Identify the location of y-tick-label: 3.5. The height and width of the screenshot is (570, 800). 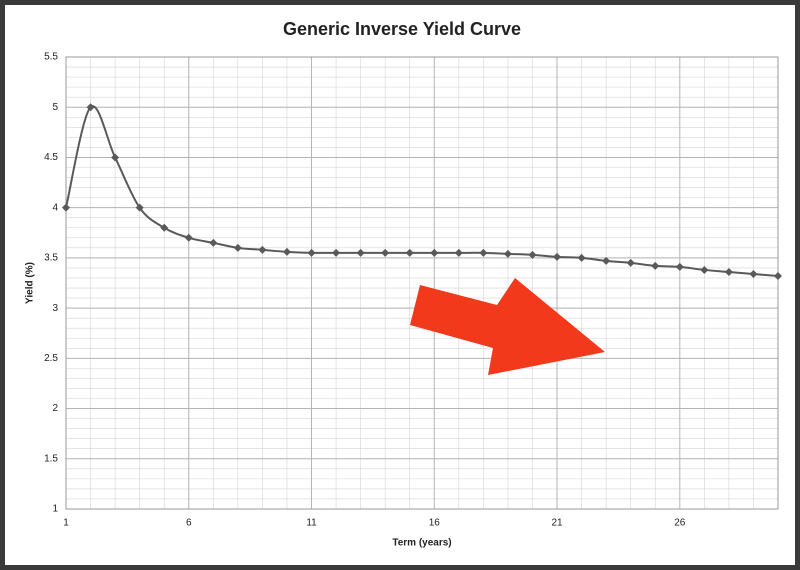
(51, 258).